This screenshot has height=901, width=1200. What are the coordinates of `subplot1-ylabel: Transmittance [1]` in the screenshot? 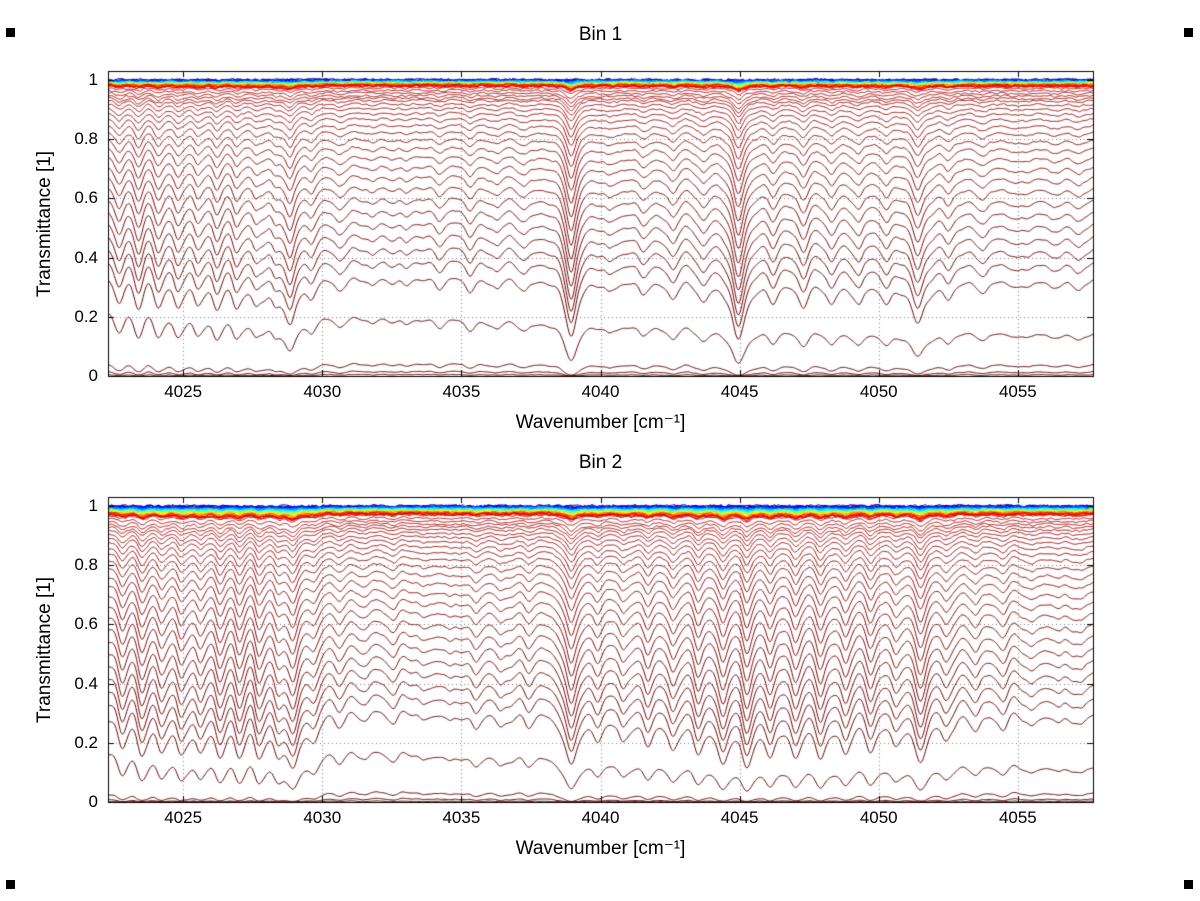 It's located at (44, 223).